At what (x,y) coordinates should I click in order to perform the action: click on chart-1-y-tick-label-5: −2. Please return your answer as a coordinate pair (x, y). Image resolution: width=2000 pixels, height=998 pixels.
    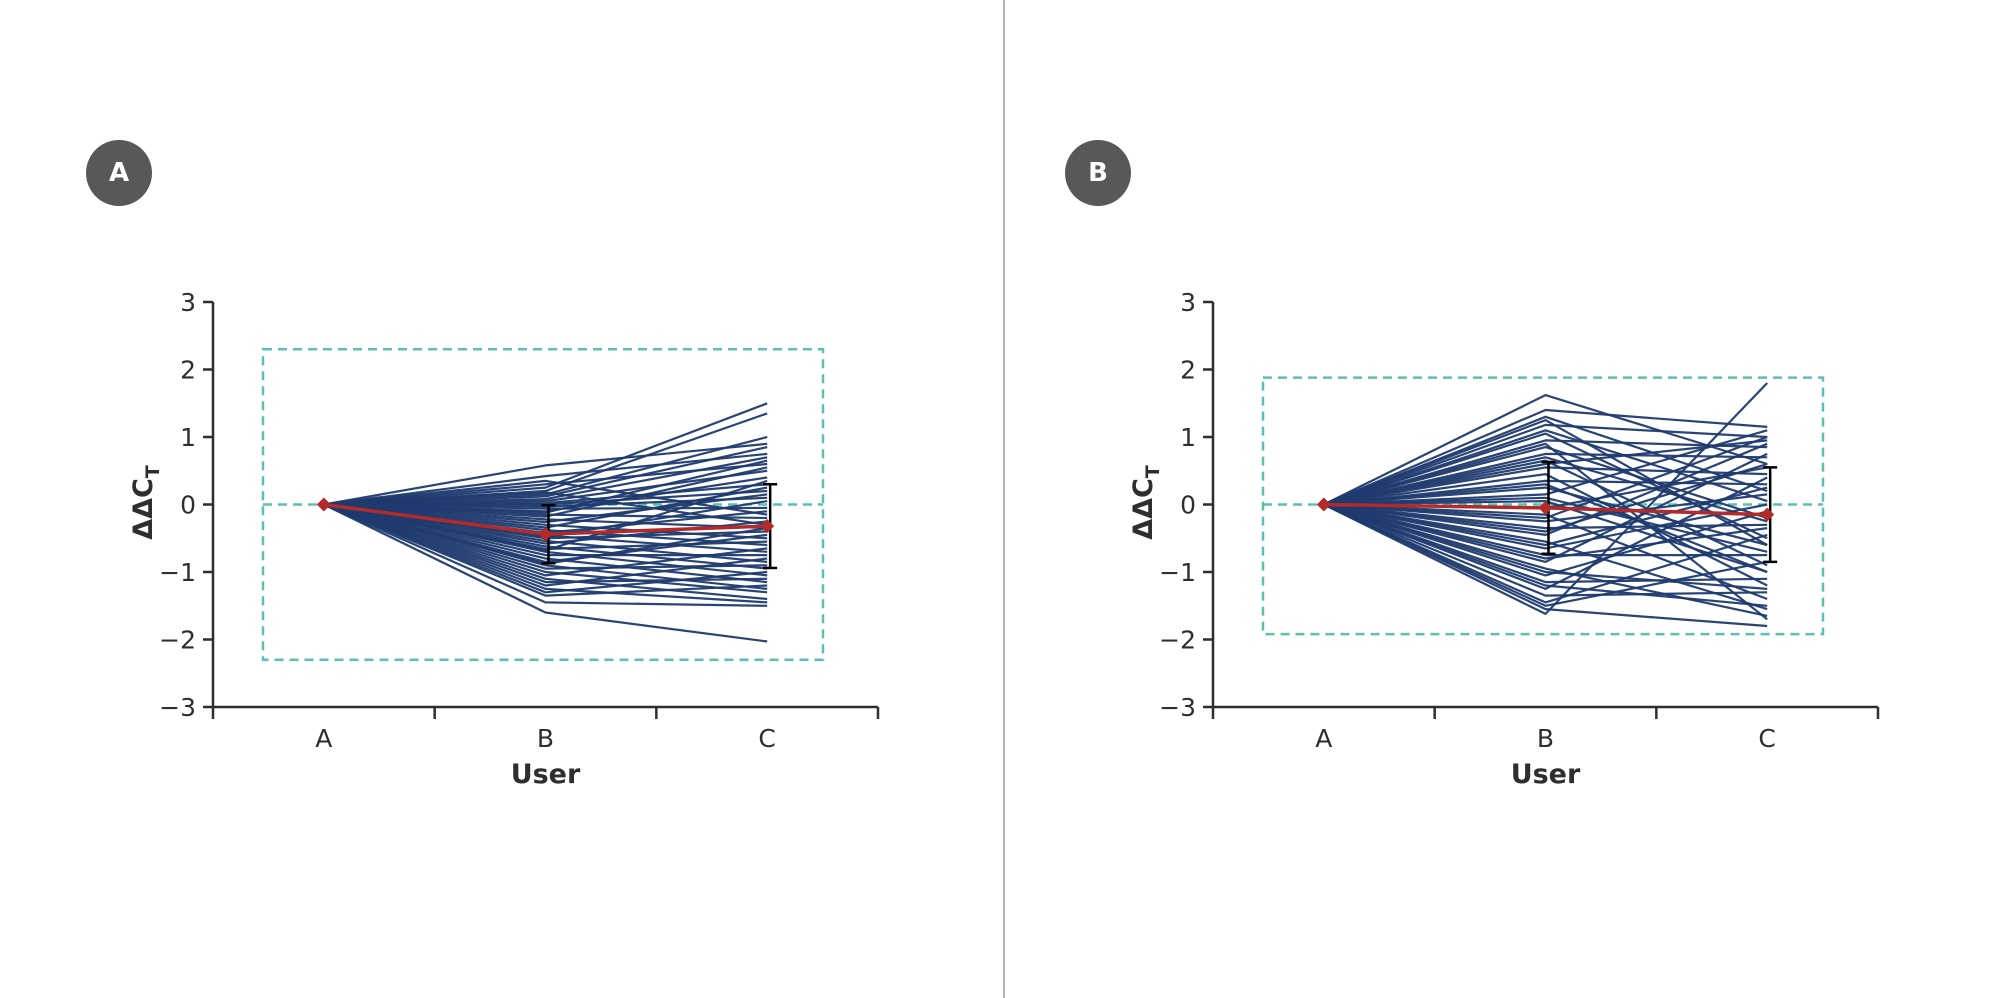
    Looking at the image, I should click on (1177, 640).